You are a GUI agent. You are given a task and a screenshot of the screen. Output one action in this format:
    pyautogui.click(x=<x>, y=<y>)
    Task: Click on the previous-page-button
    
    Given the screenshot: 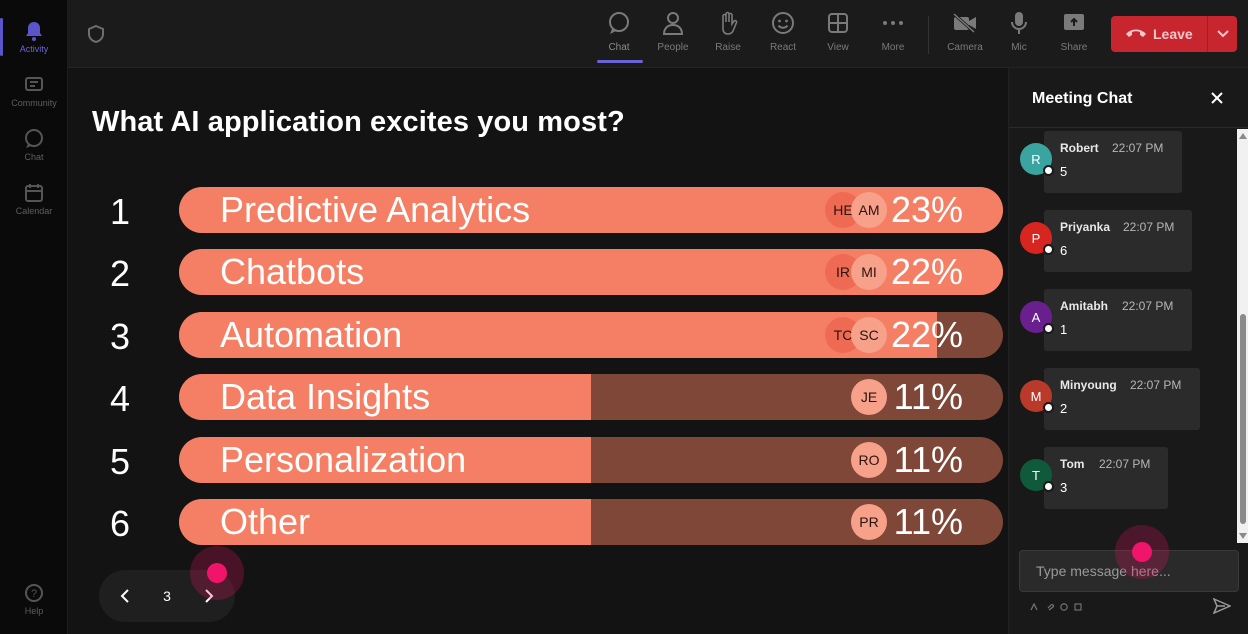 What is the action you would take?
    pyautogui.click(x=125, y=596)
    